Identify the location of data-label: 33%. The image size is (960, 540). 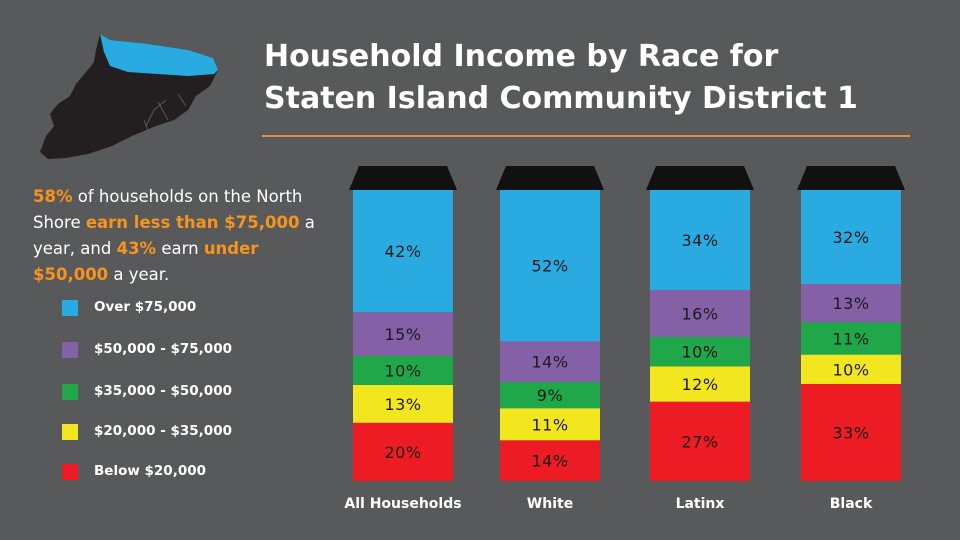
(850, 433).